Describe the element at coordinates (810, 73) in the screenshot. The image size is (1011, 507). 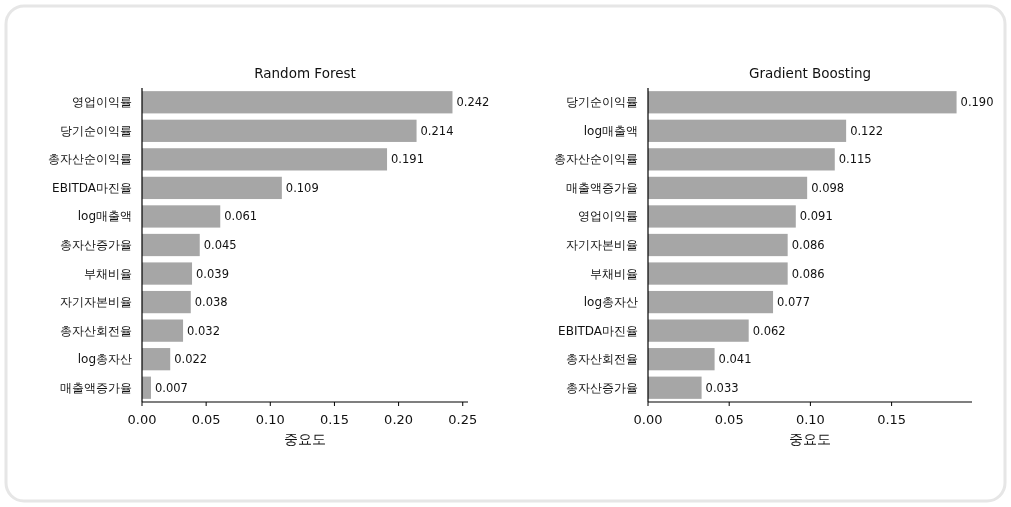
I see `chart-title: Gradient Boosting` at that location.